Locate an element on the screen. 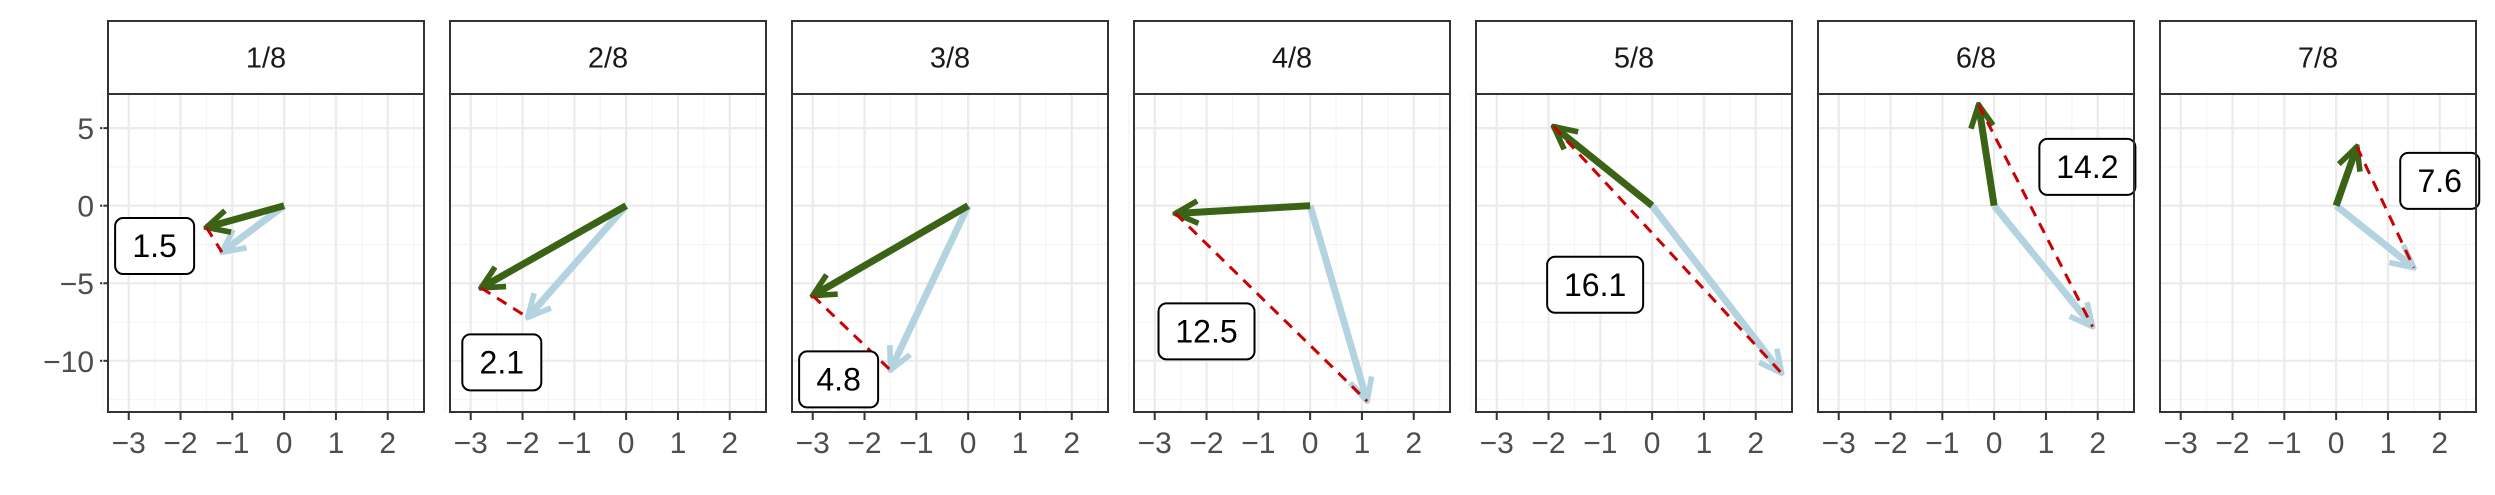 The width and height of the screenshot is (2495, 495). facet-panel: 2/8 2.1 −3 −2 −1 0 1 2 is located at coordinates (605, 240).